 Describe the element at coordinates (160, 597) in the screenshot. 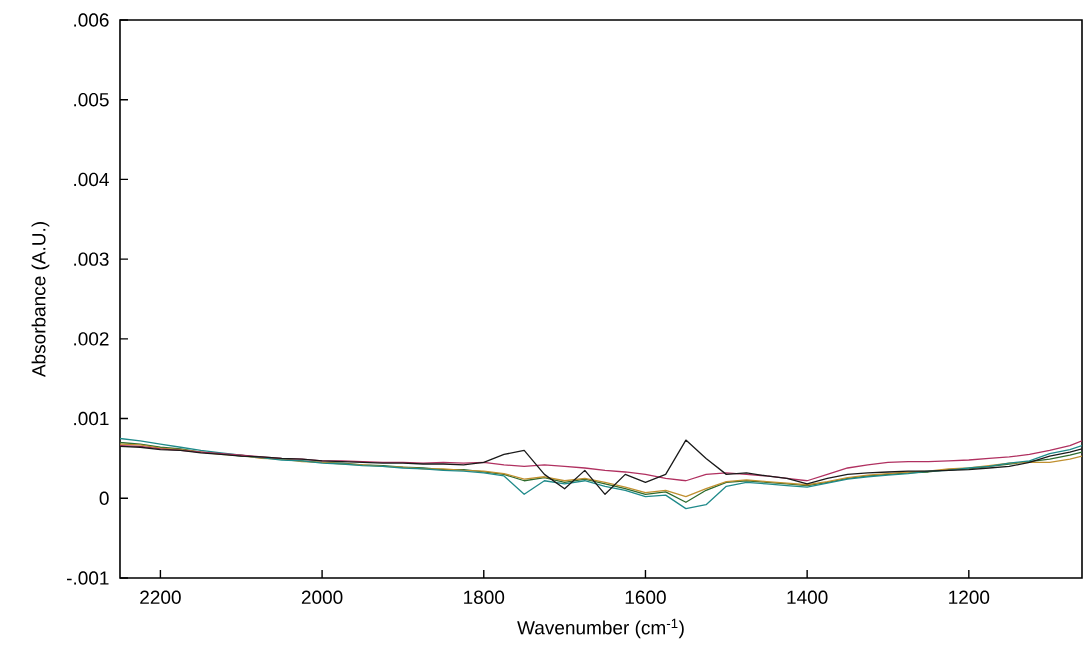

I see `x-tick-label: 2200` at that location.